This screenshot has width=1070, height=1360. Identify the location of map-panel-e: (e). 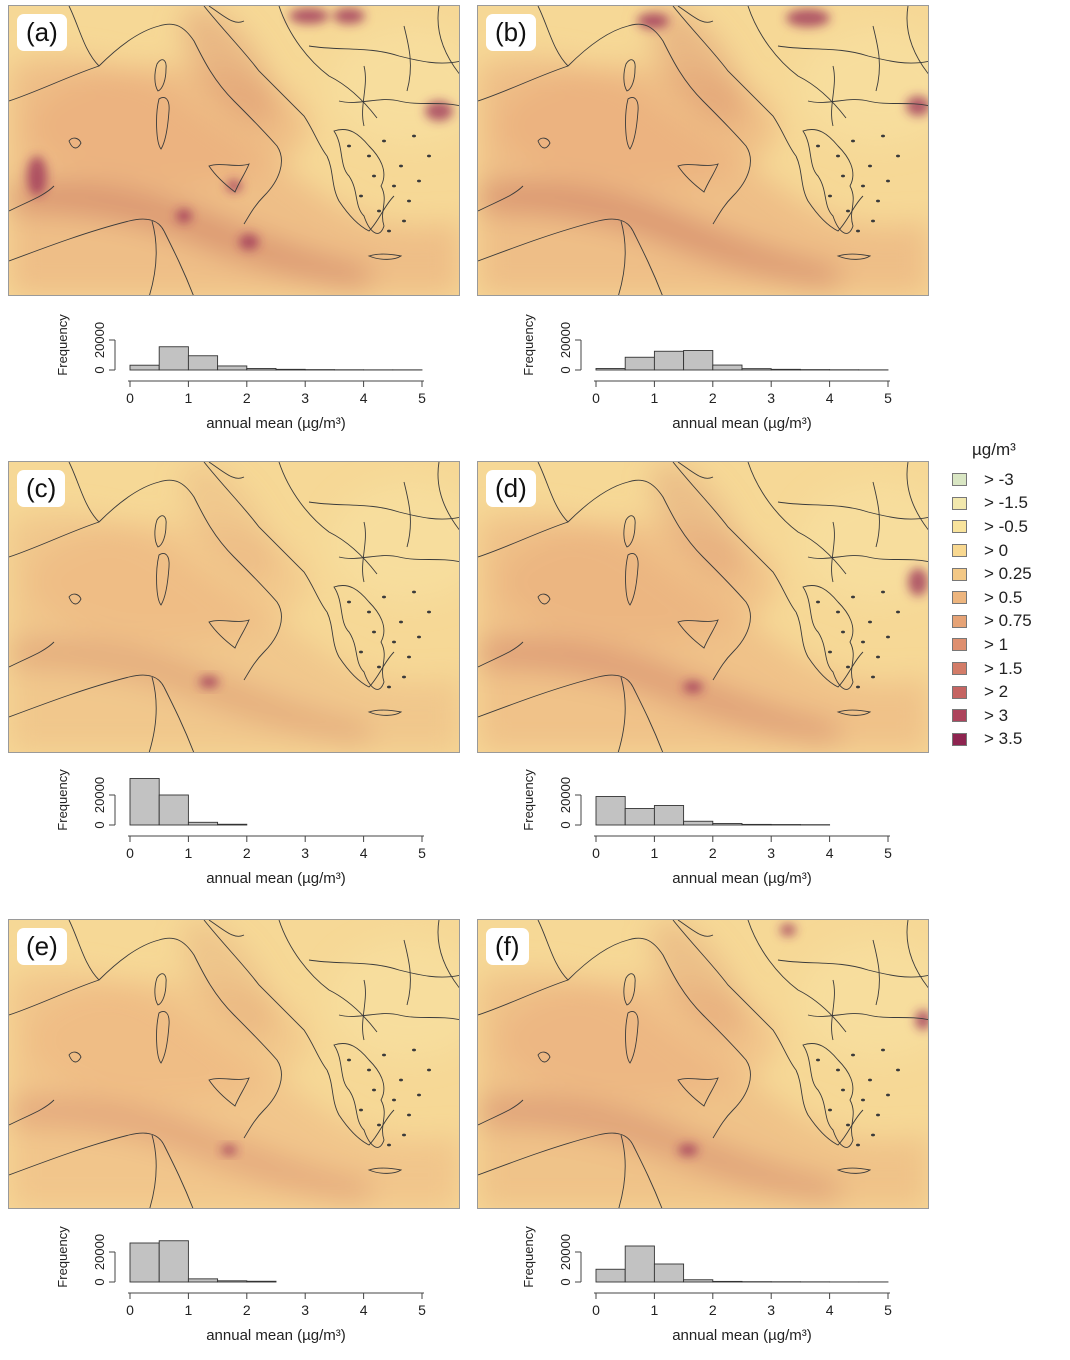
(234, 1064).